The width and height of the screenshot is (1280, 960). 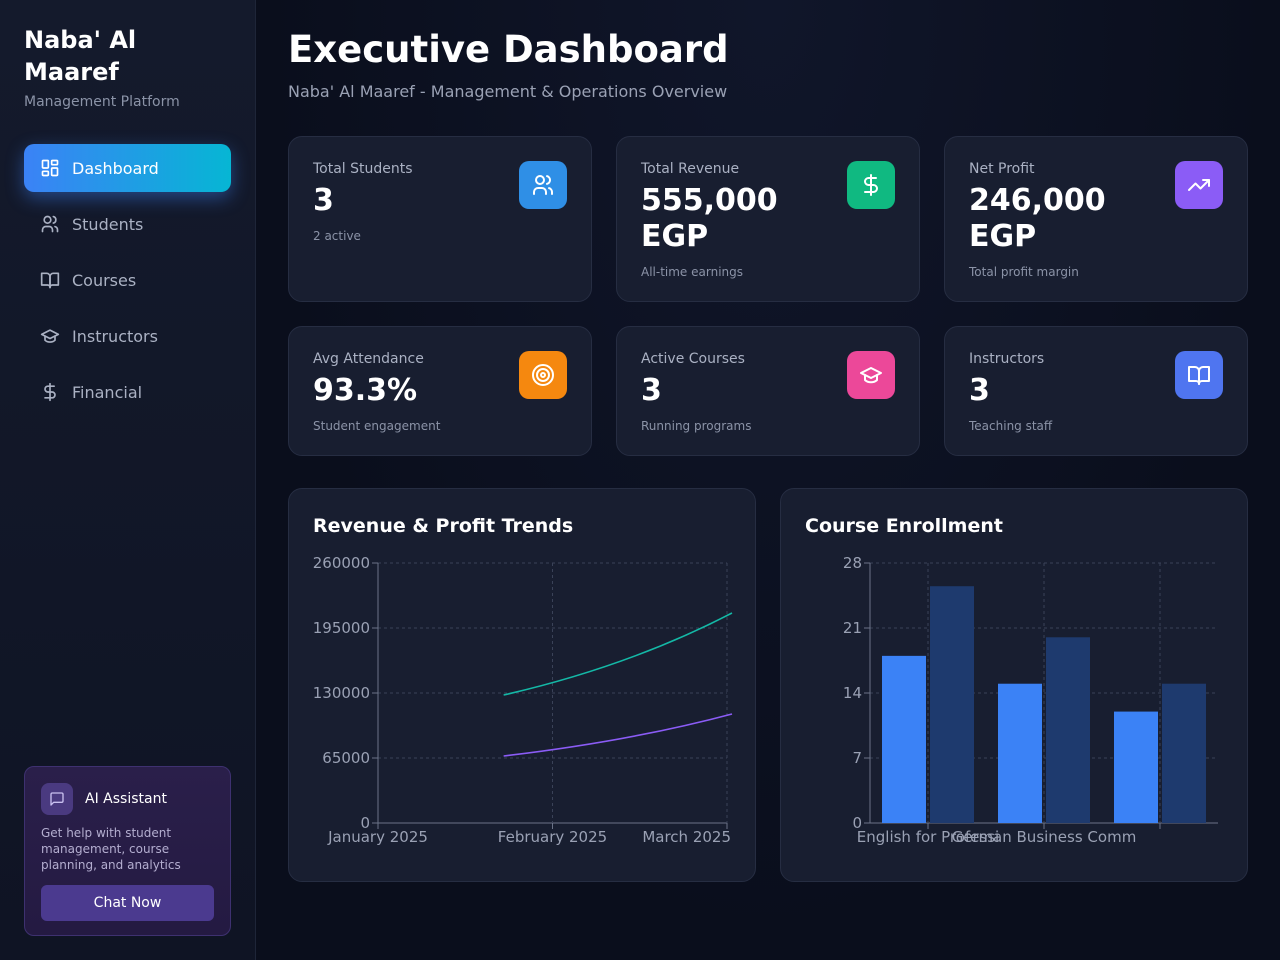 I want to click on y-tick-label: 260000, so click(x=341, y=563).